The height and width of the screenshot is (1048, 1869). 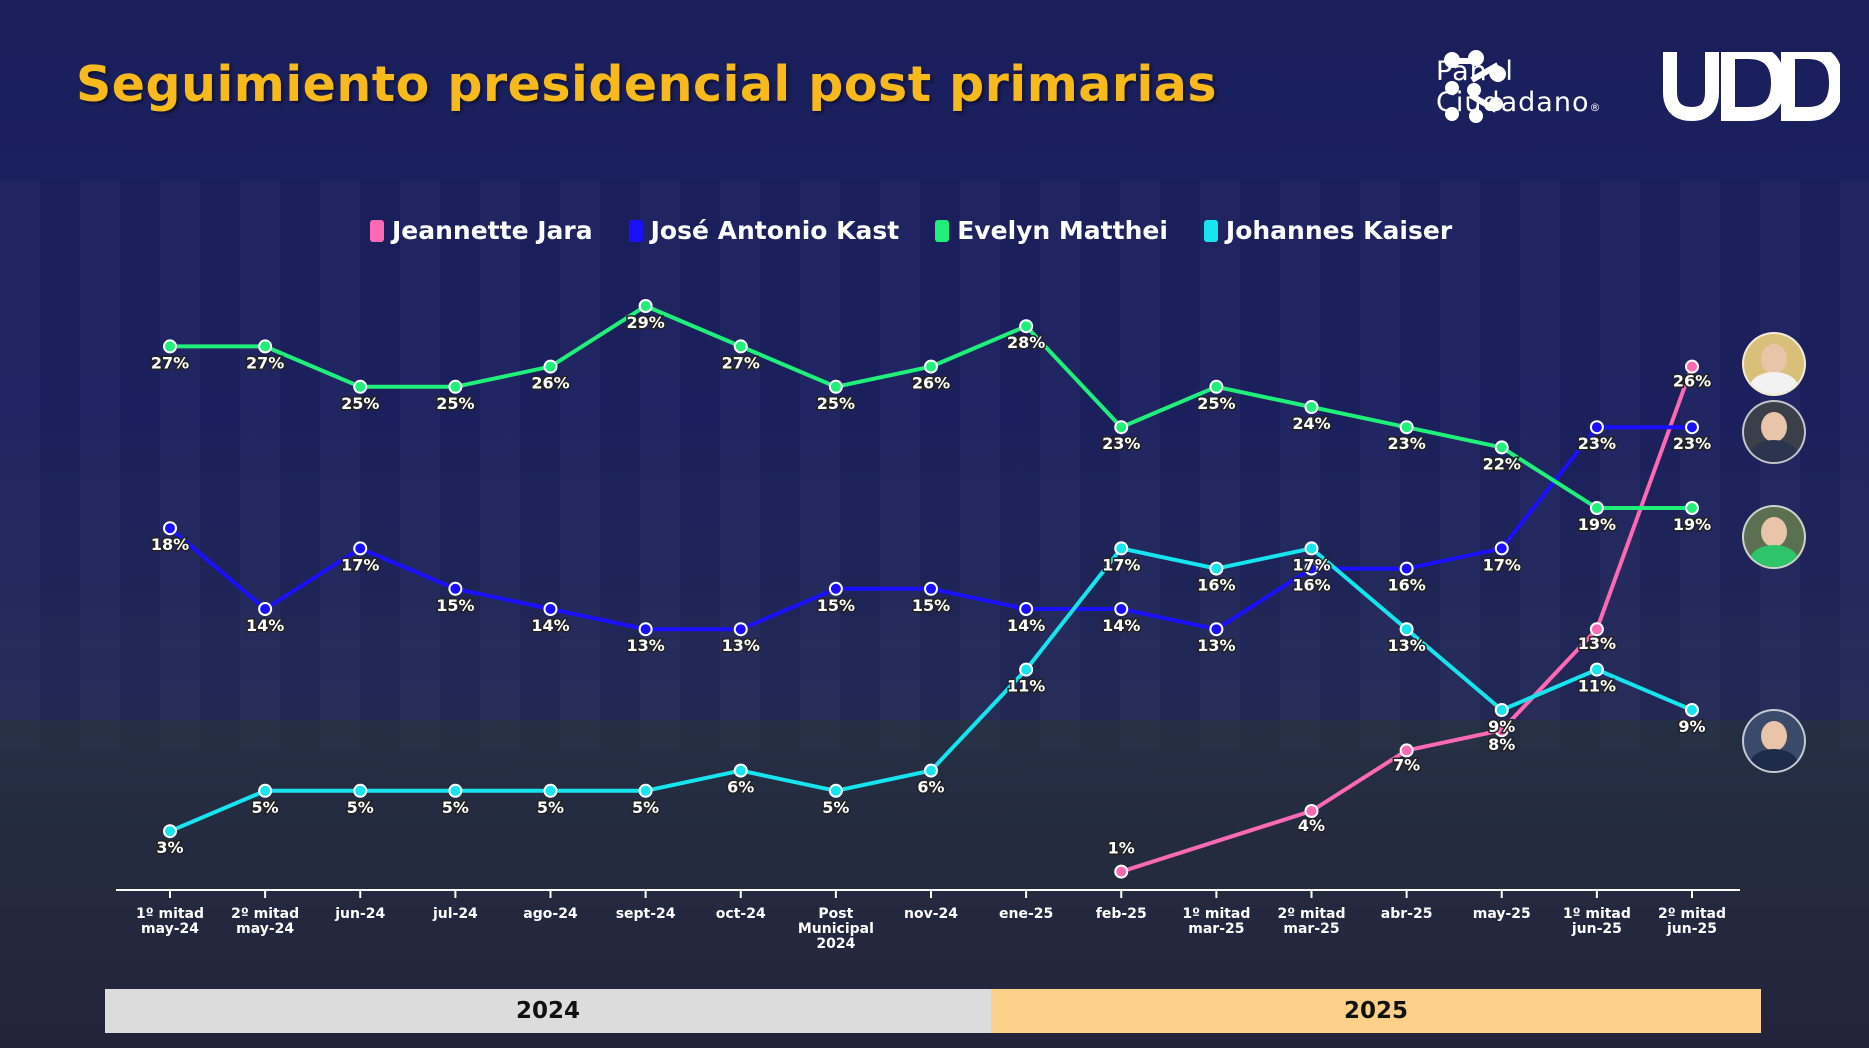 I want to click on legend-label-kast: José Antonio Kast, so click(x=775, y=230).